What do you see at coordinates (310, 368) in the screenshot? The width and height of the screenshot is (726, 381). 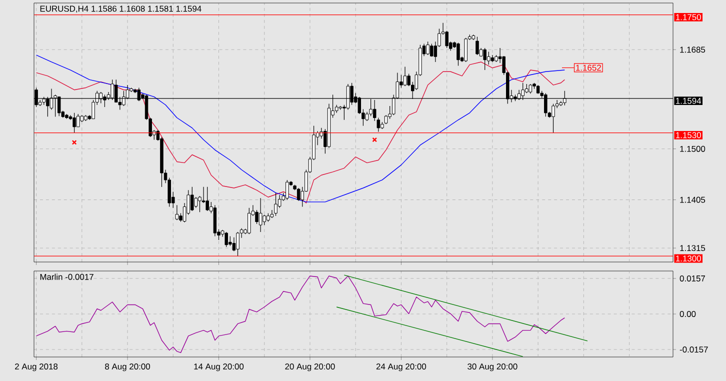 I see `x-tick-label: 20 Aug 20:00` at bounding box center [310, 368].